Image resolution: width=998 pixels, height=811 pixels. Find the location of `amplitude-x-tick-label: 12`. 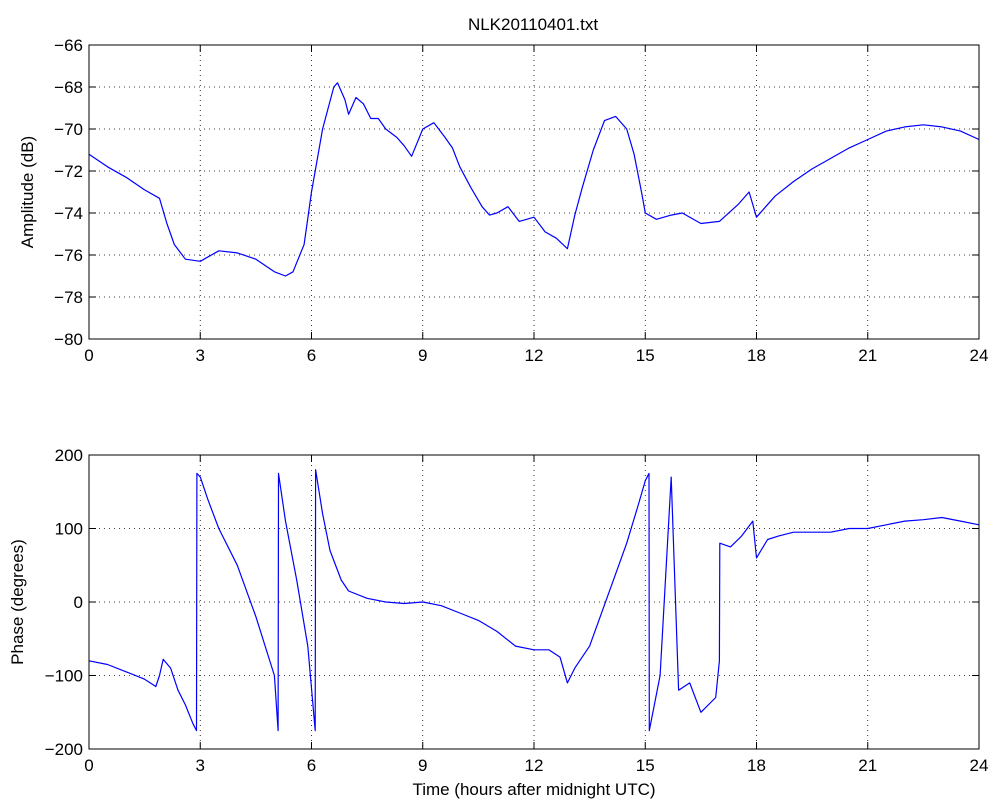

amplitude-x-tick-label: 12 is located at coordinates (534, 355).